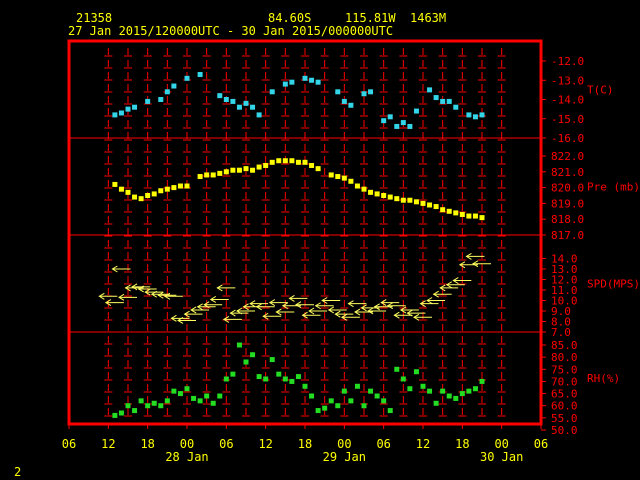  What do you see at coordinates (567, 80) in the screenshot?
I see `y-tick-label: -13.0` at bounding box center [567, 80].